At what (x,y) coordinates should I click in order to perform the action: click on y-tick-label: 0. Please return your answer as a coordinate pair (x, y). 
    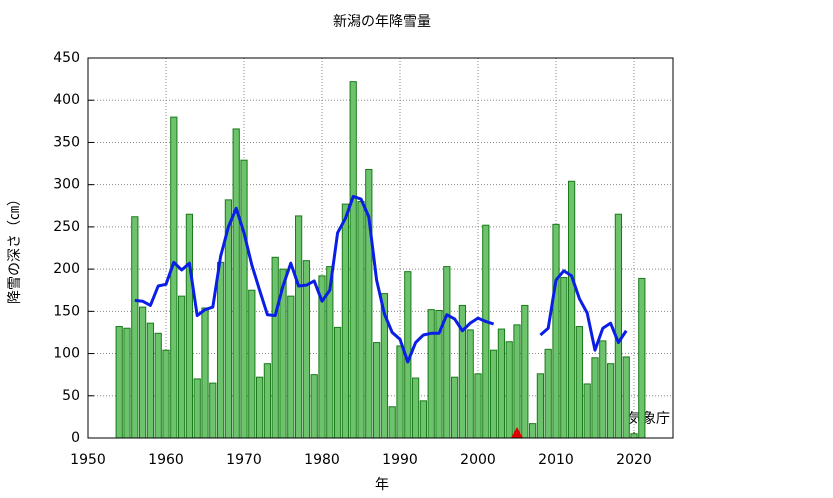
    Looking at the image, I should click on (75, 438).